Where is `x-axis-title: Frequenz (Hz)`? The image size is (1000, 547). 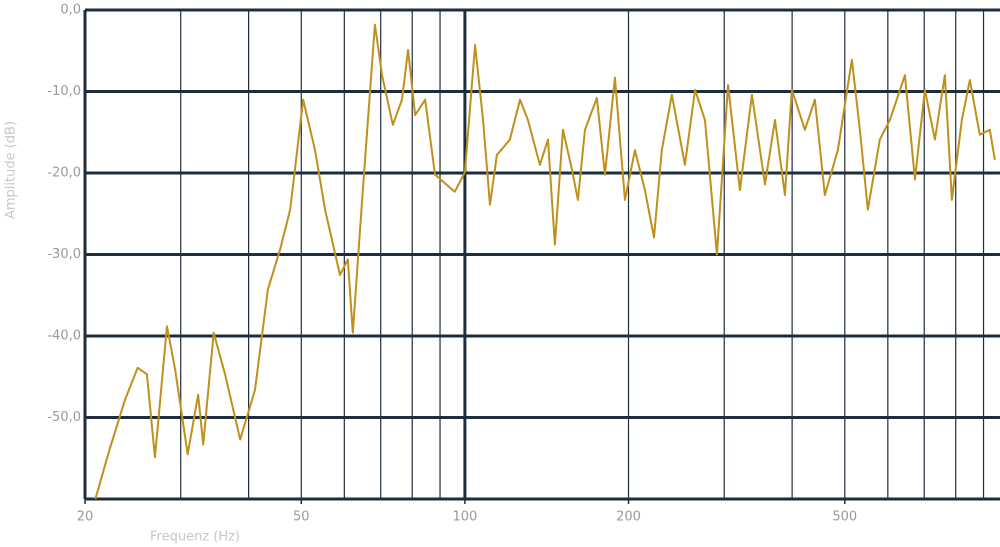 x-axis-title: Frequenz (Hz) is located at coordinates (195, 537).